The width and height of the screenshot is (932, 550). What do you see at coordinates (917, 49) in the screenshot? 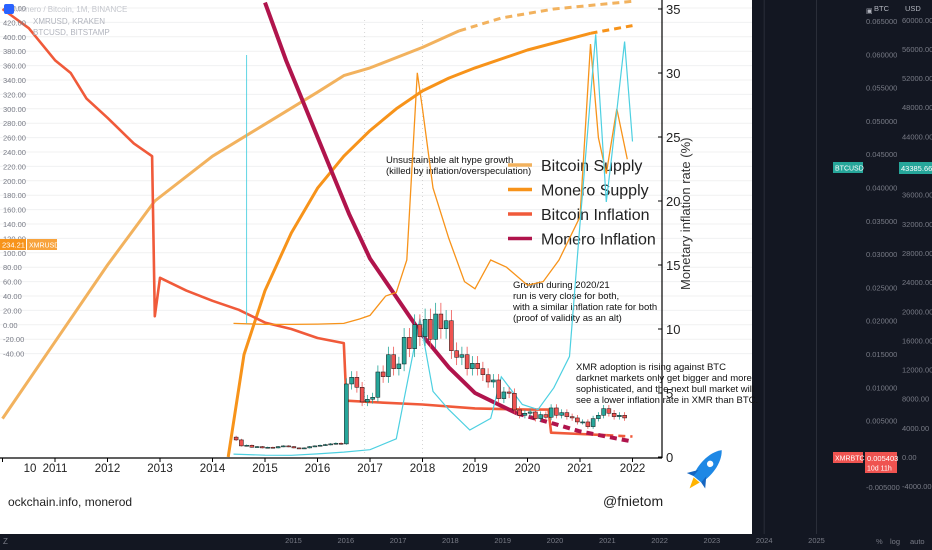
I see `usd-axis-tick-label: 56000.00` at bounding box center [917, 49].